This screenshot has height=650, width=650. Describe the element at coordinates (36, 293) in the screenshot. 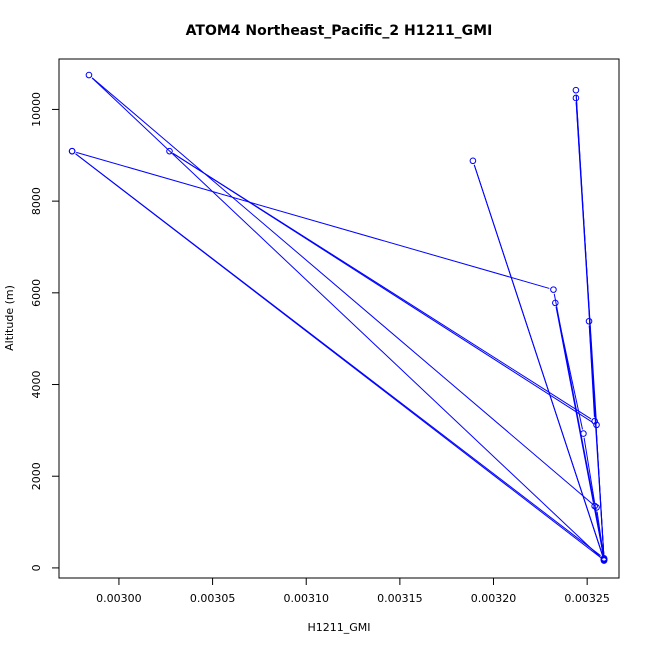

I see `y-tick-label: 6000` at that location.